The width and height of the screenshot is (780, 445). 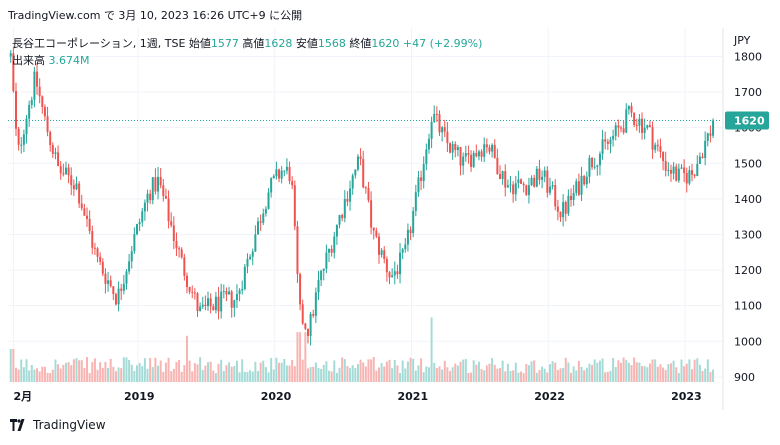 I want to click on y-tick-label: 1400, so click(x=748, y=199).